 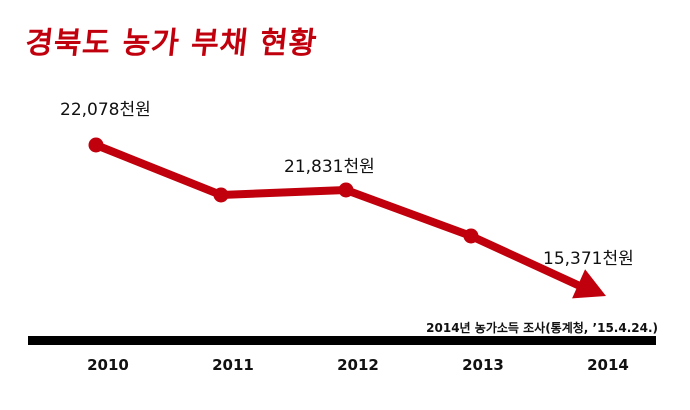 What do you see at coordinates (346, 190) in the screenshot?
I see `data-point-2012` at bounding box center [346, 190].